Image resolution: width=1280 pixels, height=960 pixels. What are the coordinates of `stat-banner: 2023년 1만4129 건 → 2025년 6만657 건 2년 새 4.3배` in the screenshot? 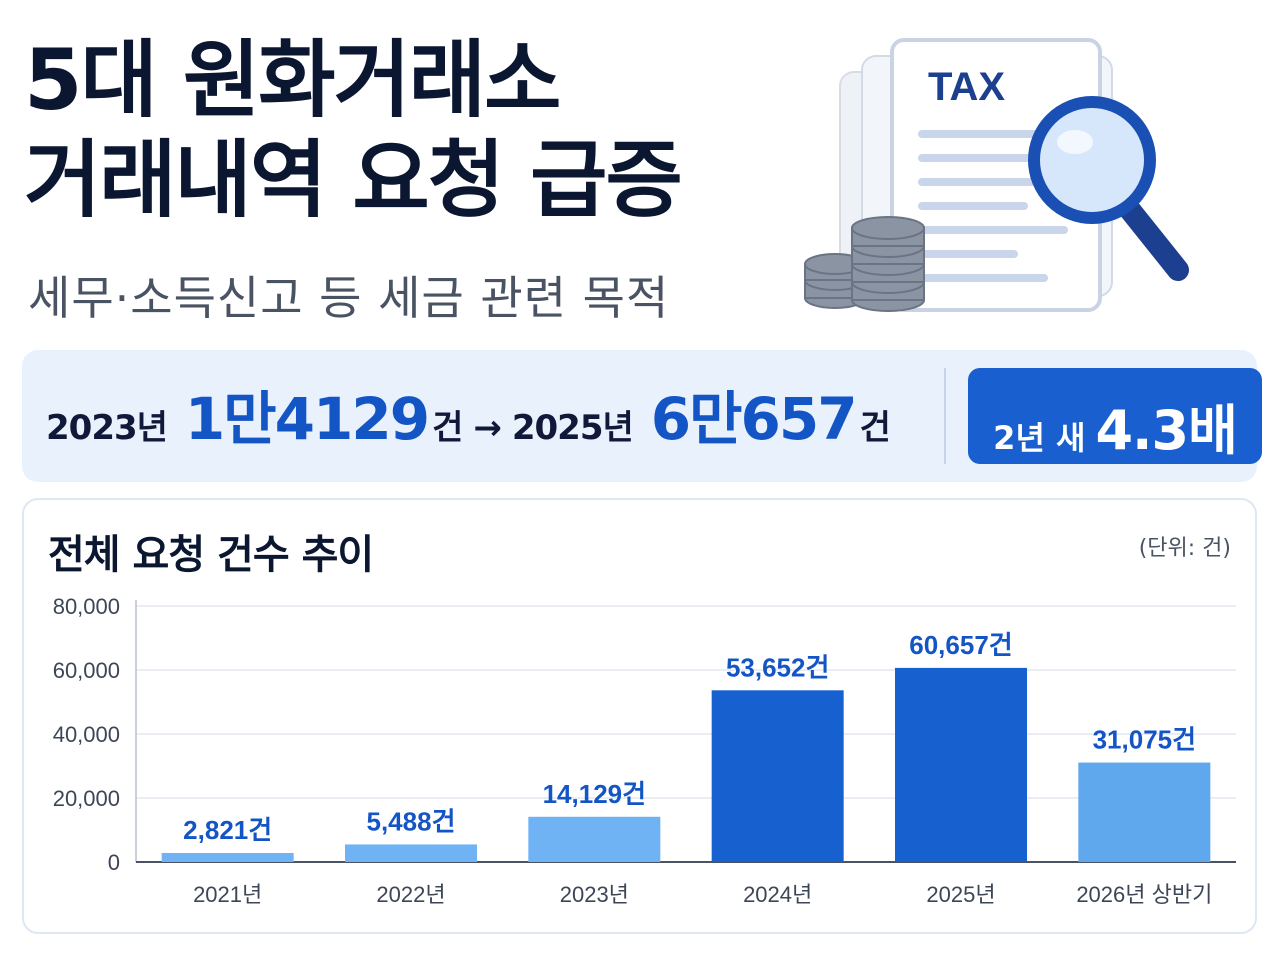 It's located at (642, 416).